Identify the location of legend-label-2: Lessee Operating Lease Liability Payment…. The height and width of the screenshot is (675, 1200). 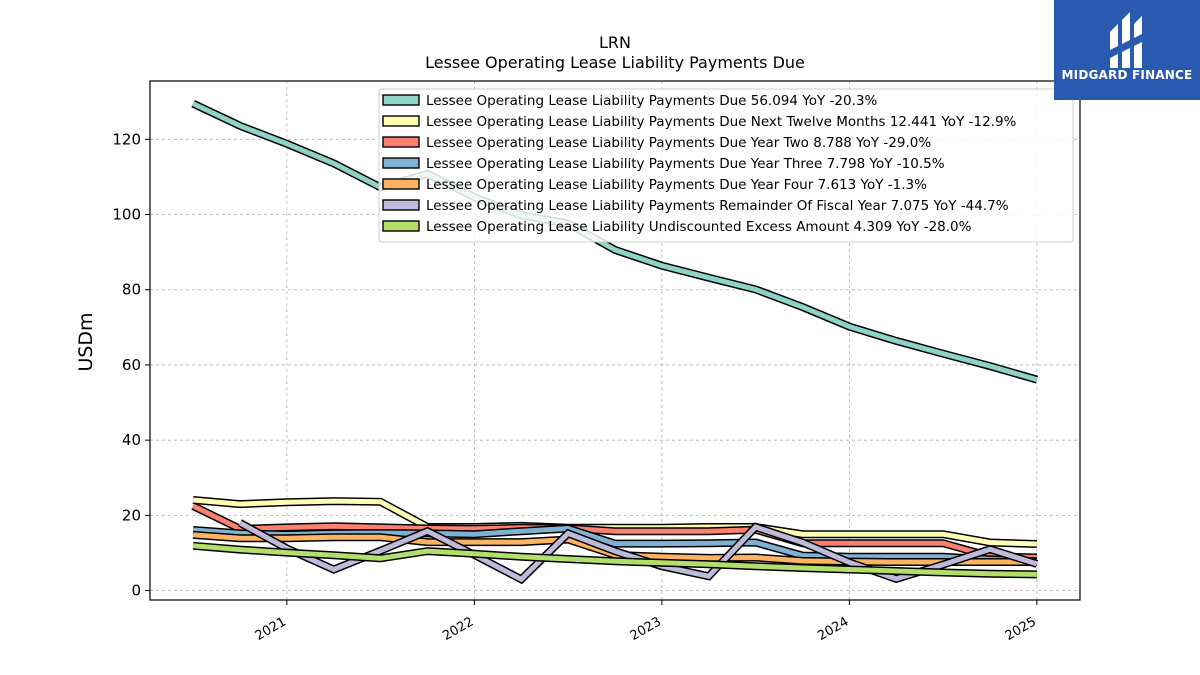
(721, 122).